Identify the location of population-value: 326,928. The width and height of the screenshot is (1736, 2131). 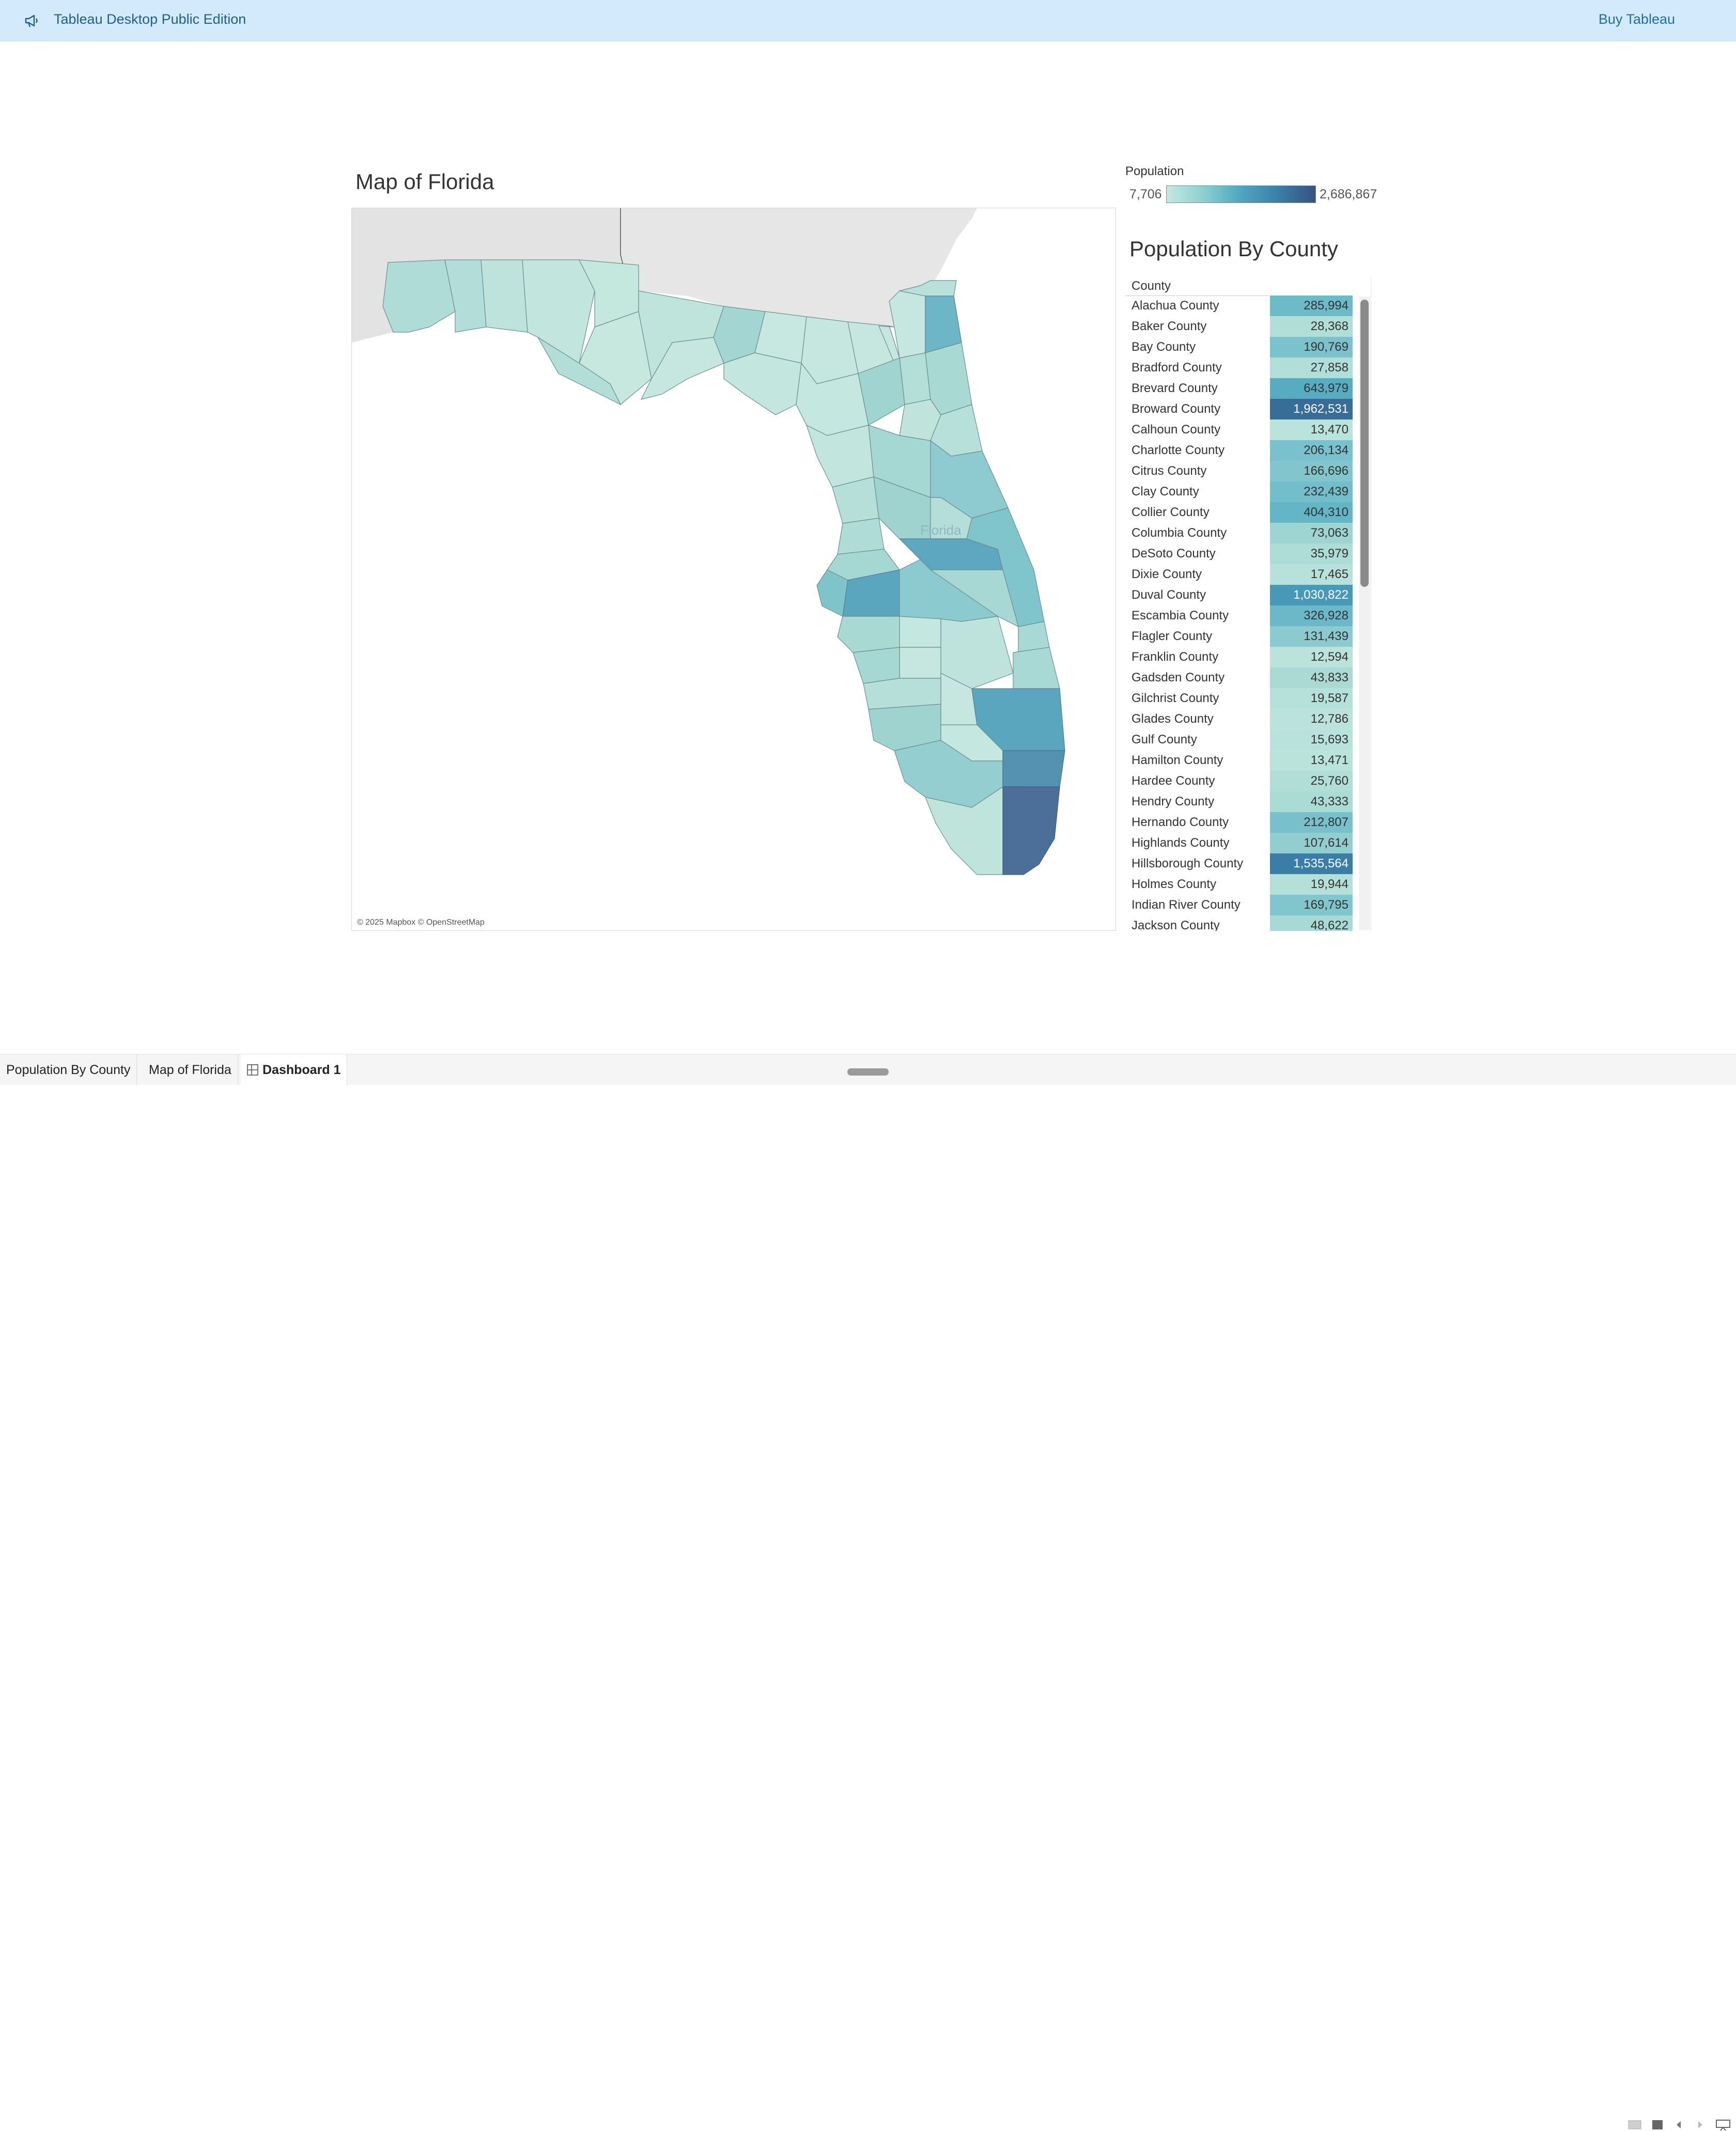
(1312, 615).